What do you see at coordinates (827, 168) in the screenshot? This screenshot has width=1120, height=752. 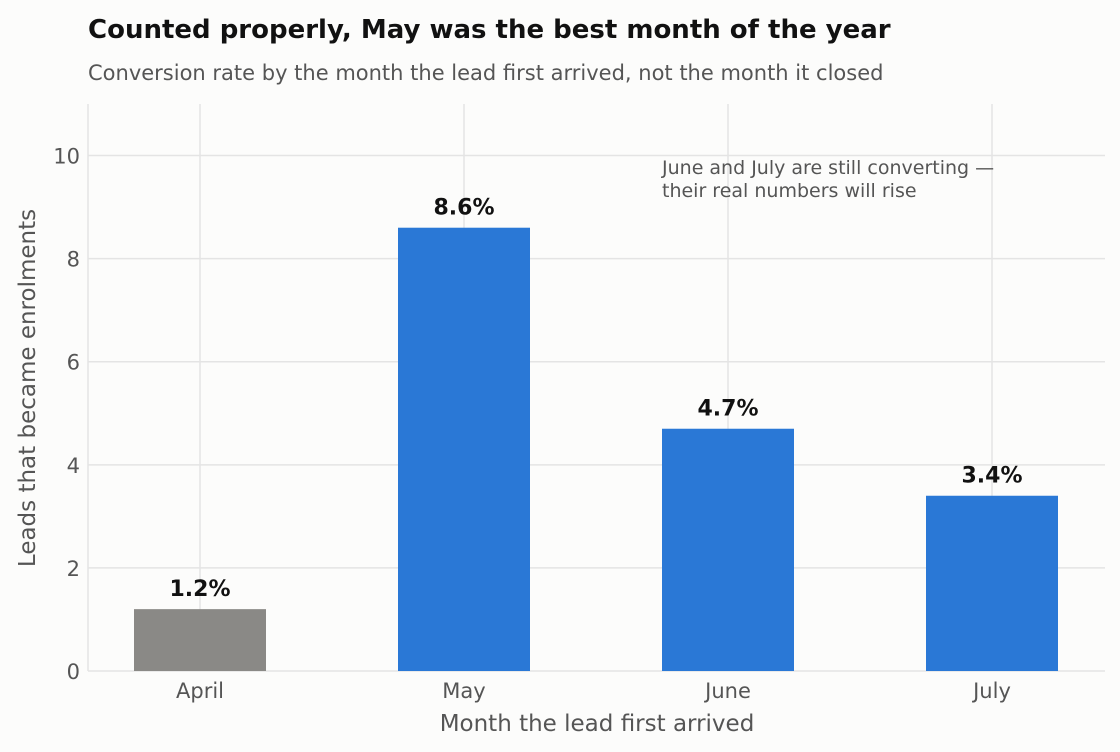 I see `annotation-line-1: June and July are still converting —` at bounding box center [827, 168].